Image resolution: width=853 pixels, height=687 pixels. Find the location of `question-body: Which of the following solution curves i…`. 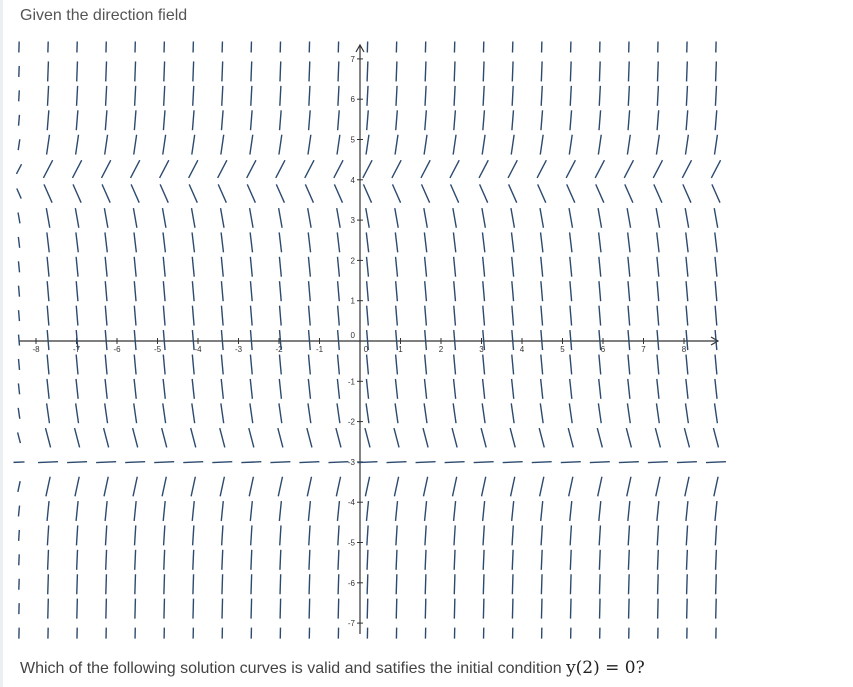

question-body: Which of the following solution curves i… is located at coordinates (293, 668).